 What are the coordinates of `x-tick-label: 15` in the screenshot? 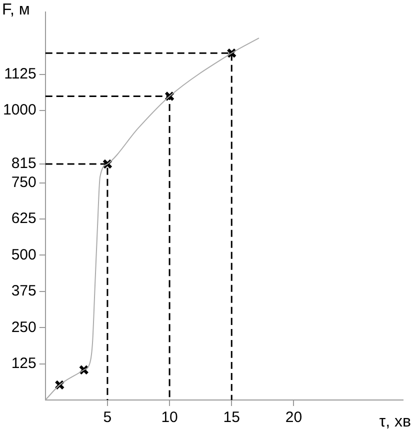 It's located at (231, 417).